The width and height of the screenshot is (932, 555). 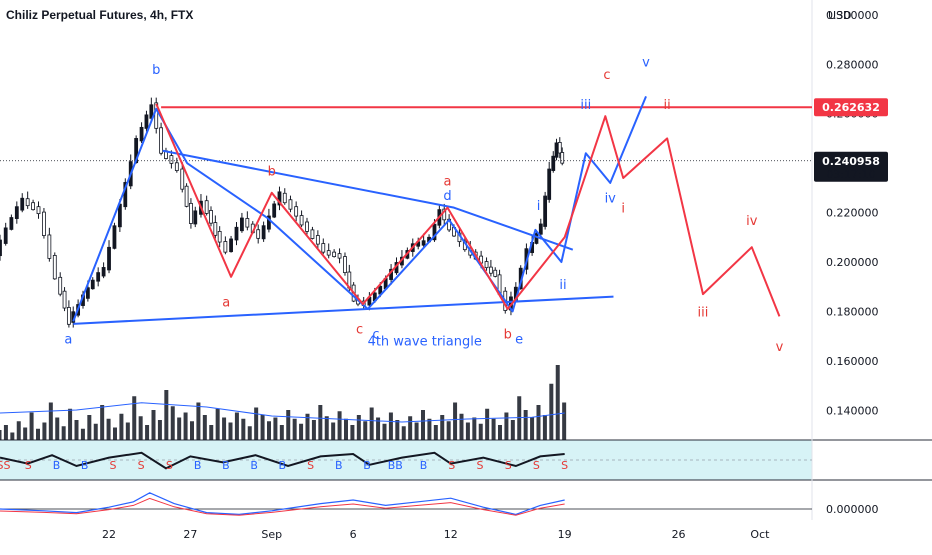 What do you see at coordinates (679, 534) in the screenshot?
I see `time-tick-label: 26` at bounding box center [679, 534].